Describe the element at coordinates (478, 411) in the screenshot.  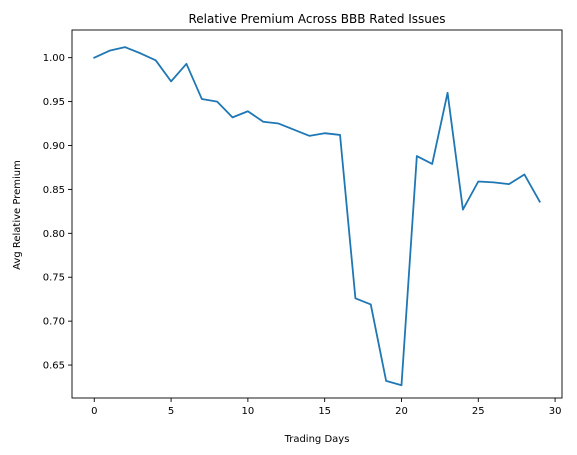
I see `x-tick-label: 25` at that location.